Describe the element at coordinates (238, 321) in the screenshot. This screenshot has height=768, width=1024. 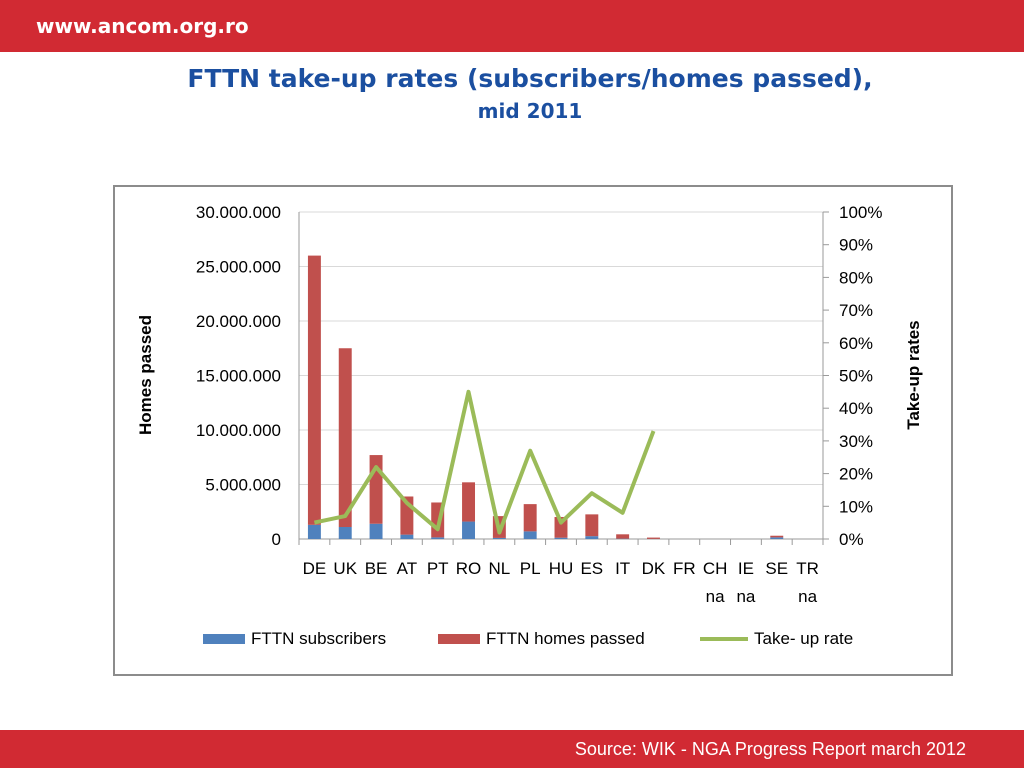
I see `y-tick-label: 20.000.000` at that location.